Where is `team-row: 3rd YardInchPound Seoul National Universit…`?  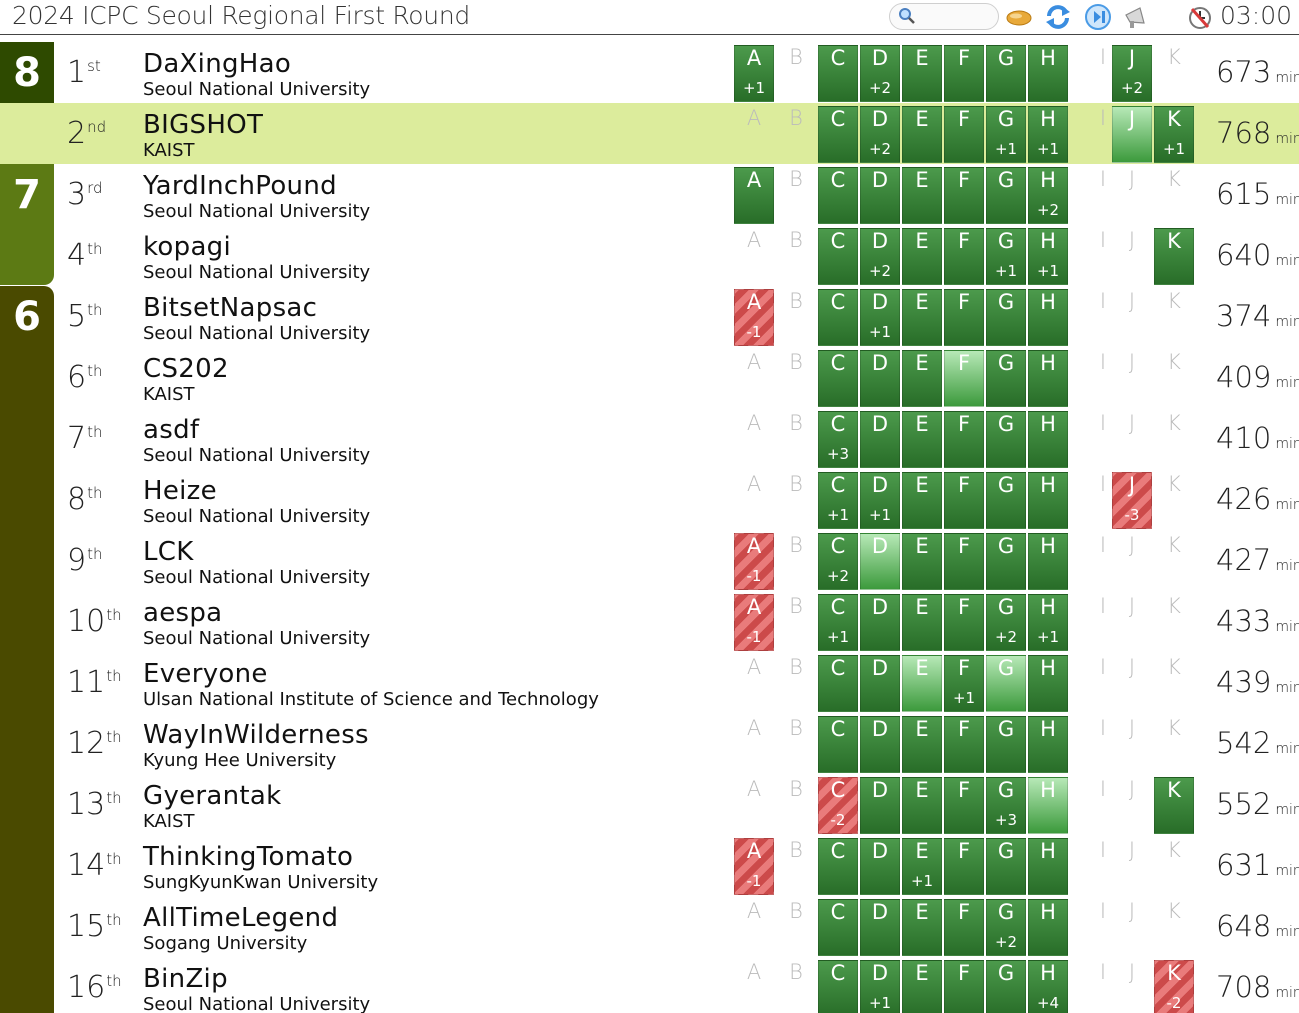
team-row: 3rd YardInchPound Seoul National Universit… is located at coordinates (649, 194).